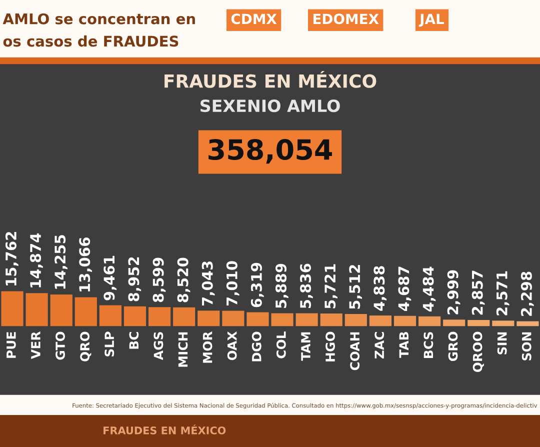 The image size is (540, 447). What do you see at coordinates (403, 345) in the screenshot?
I see `x-tick-label: TAB` at bounding box center [403, 345].